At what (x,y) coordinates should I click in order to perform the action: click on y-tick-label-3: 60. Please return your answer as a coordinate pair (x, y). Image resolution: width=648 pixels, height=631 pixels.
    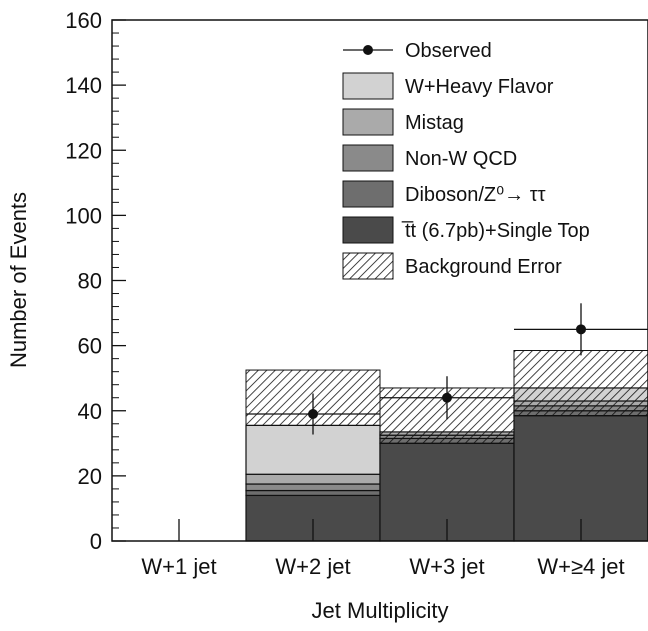
    Looking at the image, I should click on (90, 346).